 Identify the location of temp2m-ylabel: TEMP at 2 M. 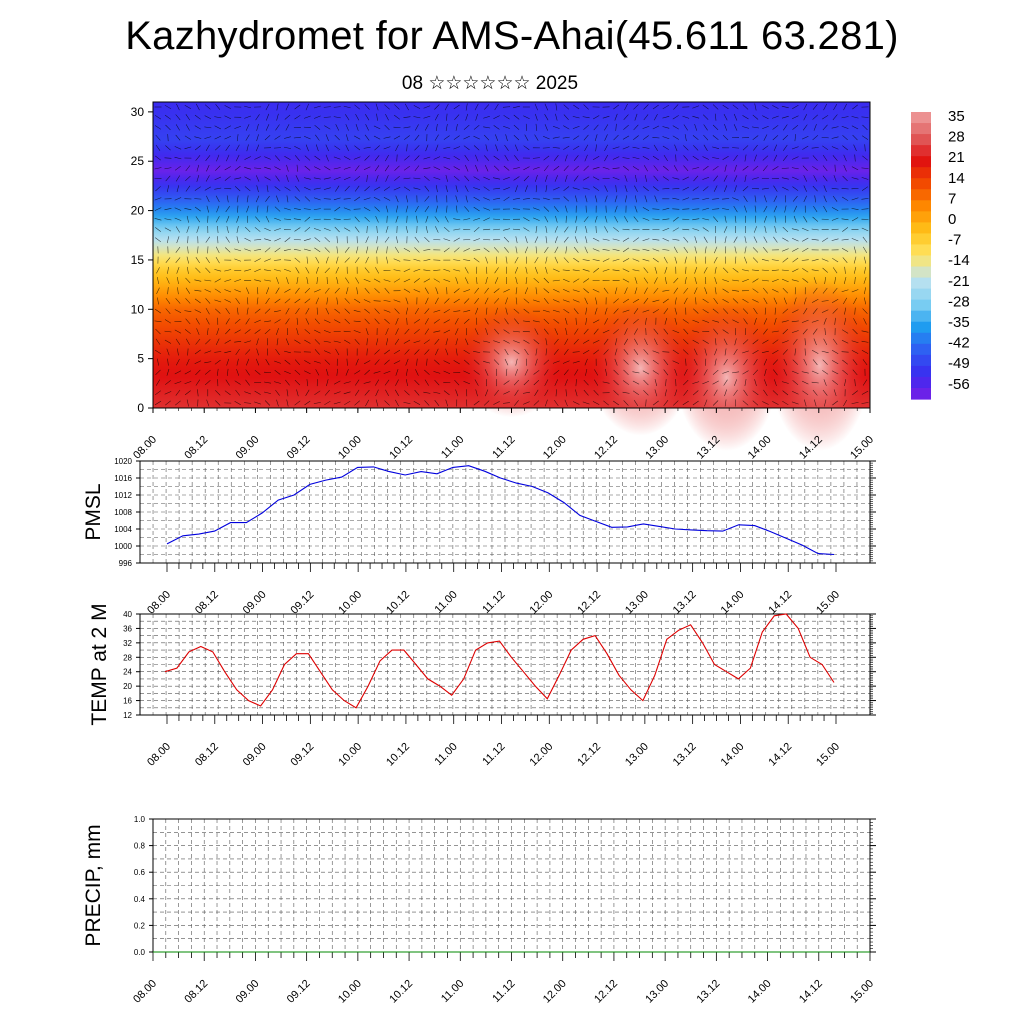
(99, 664).